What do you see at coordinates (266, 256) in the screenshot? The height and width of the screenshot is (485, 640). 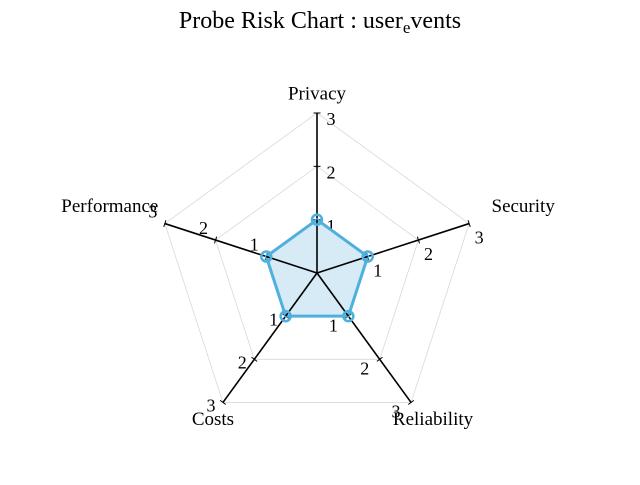 I see `data-point-performance` at bounding box center [266, 256].